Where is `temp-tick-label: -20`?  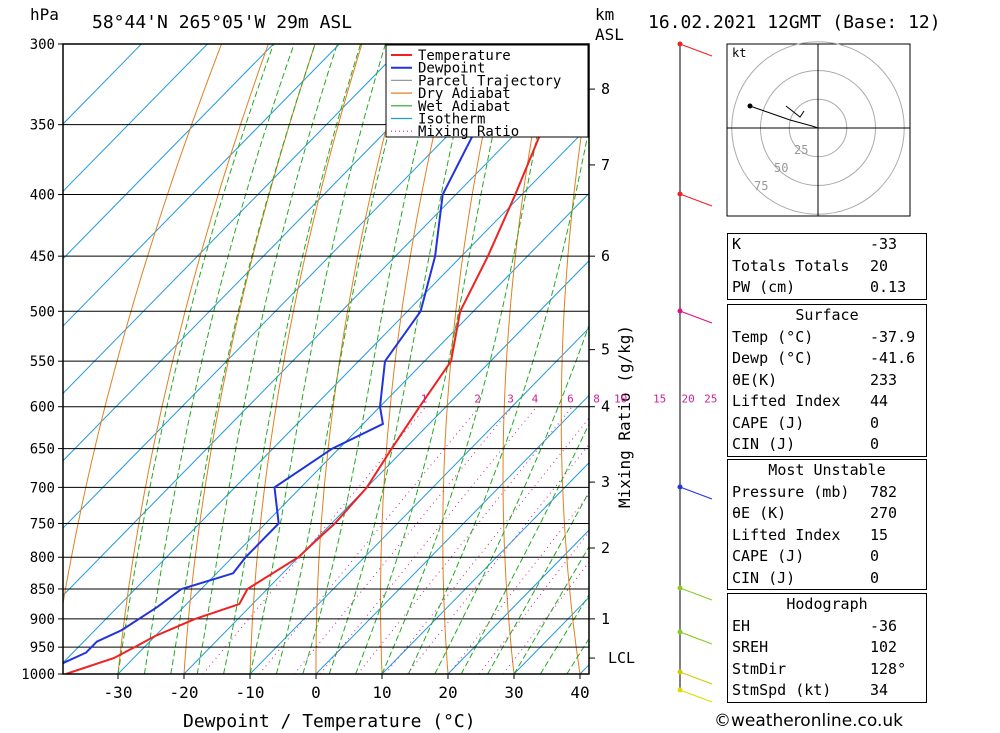
temp-tick-label: -20 is located at coordinates (184, 692).